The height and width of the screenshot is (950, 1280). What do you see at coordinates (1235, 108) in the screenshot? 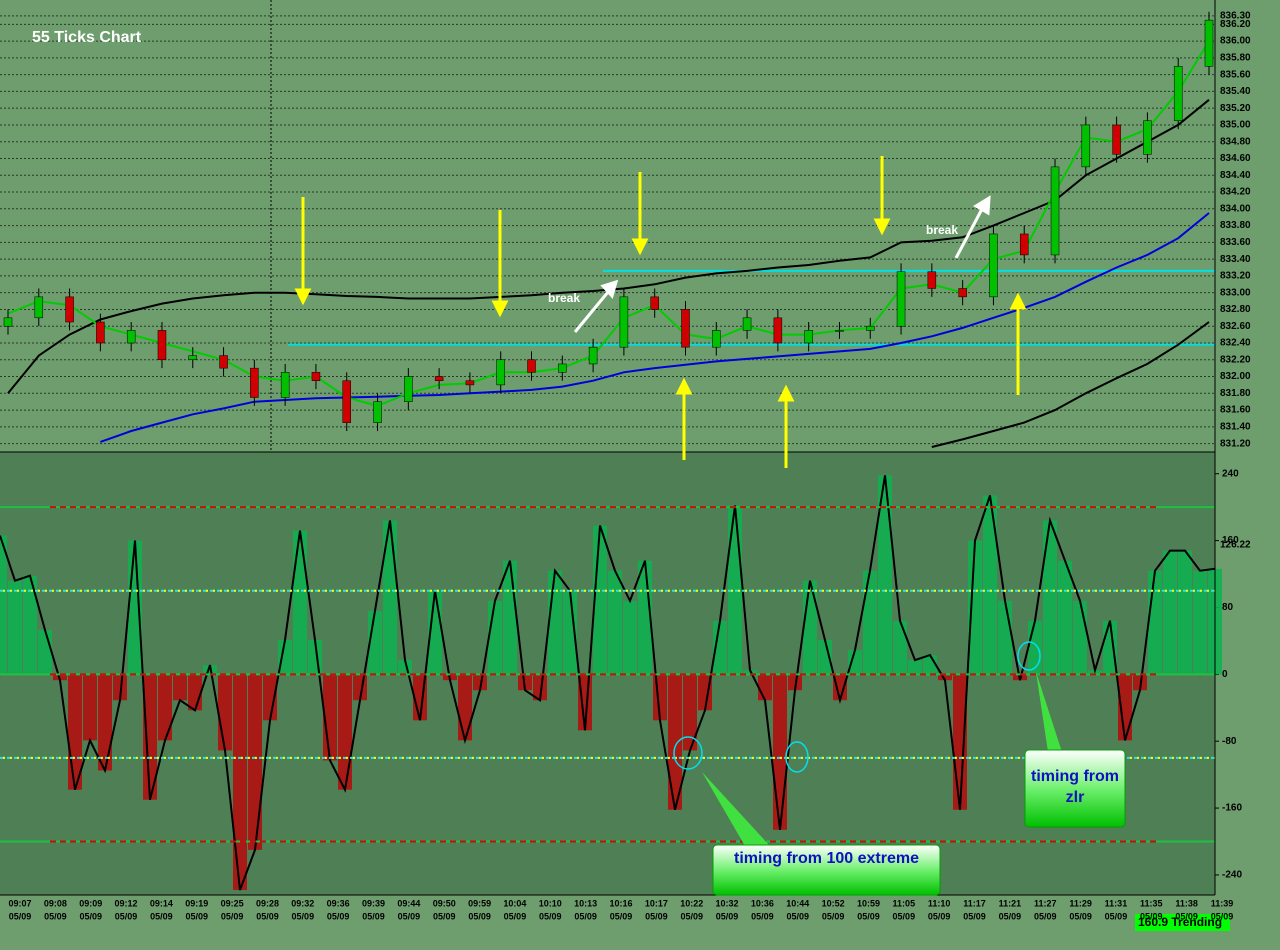
I see `y-tick-label: 835.20` at bounding box center [1235, 108].